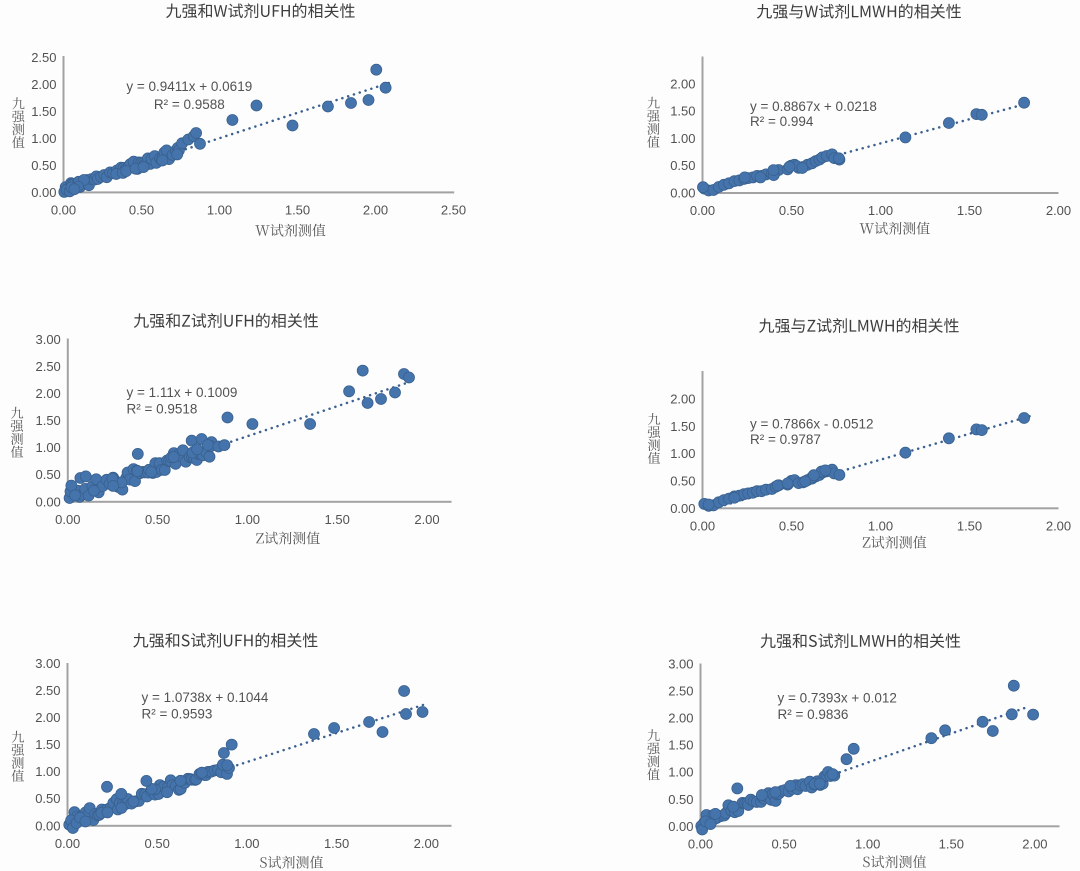 This screenshot has height=871, width=1080. I want to click on svg-text: y = 0.7393x + 0.012, so click(837, 698).